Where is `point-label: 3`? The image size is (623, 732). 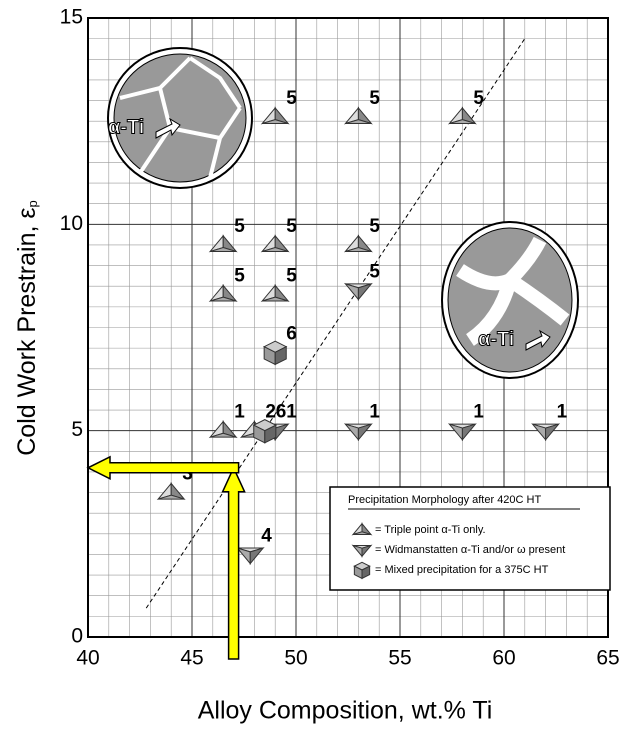
point-label: 3 is located at coordinates (187, 474).